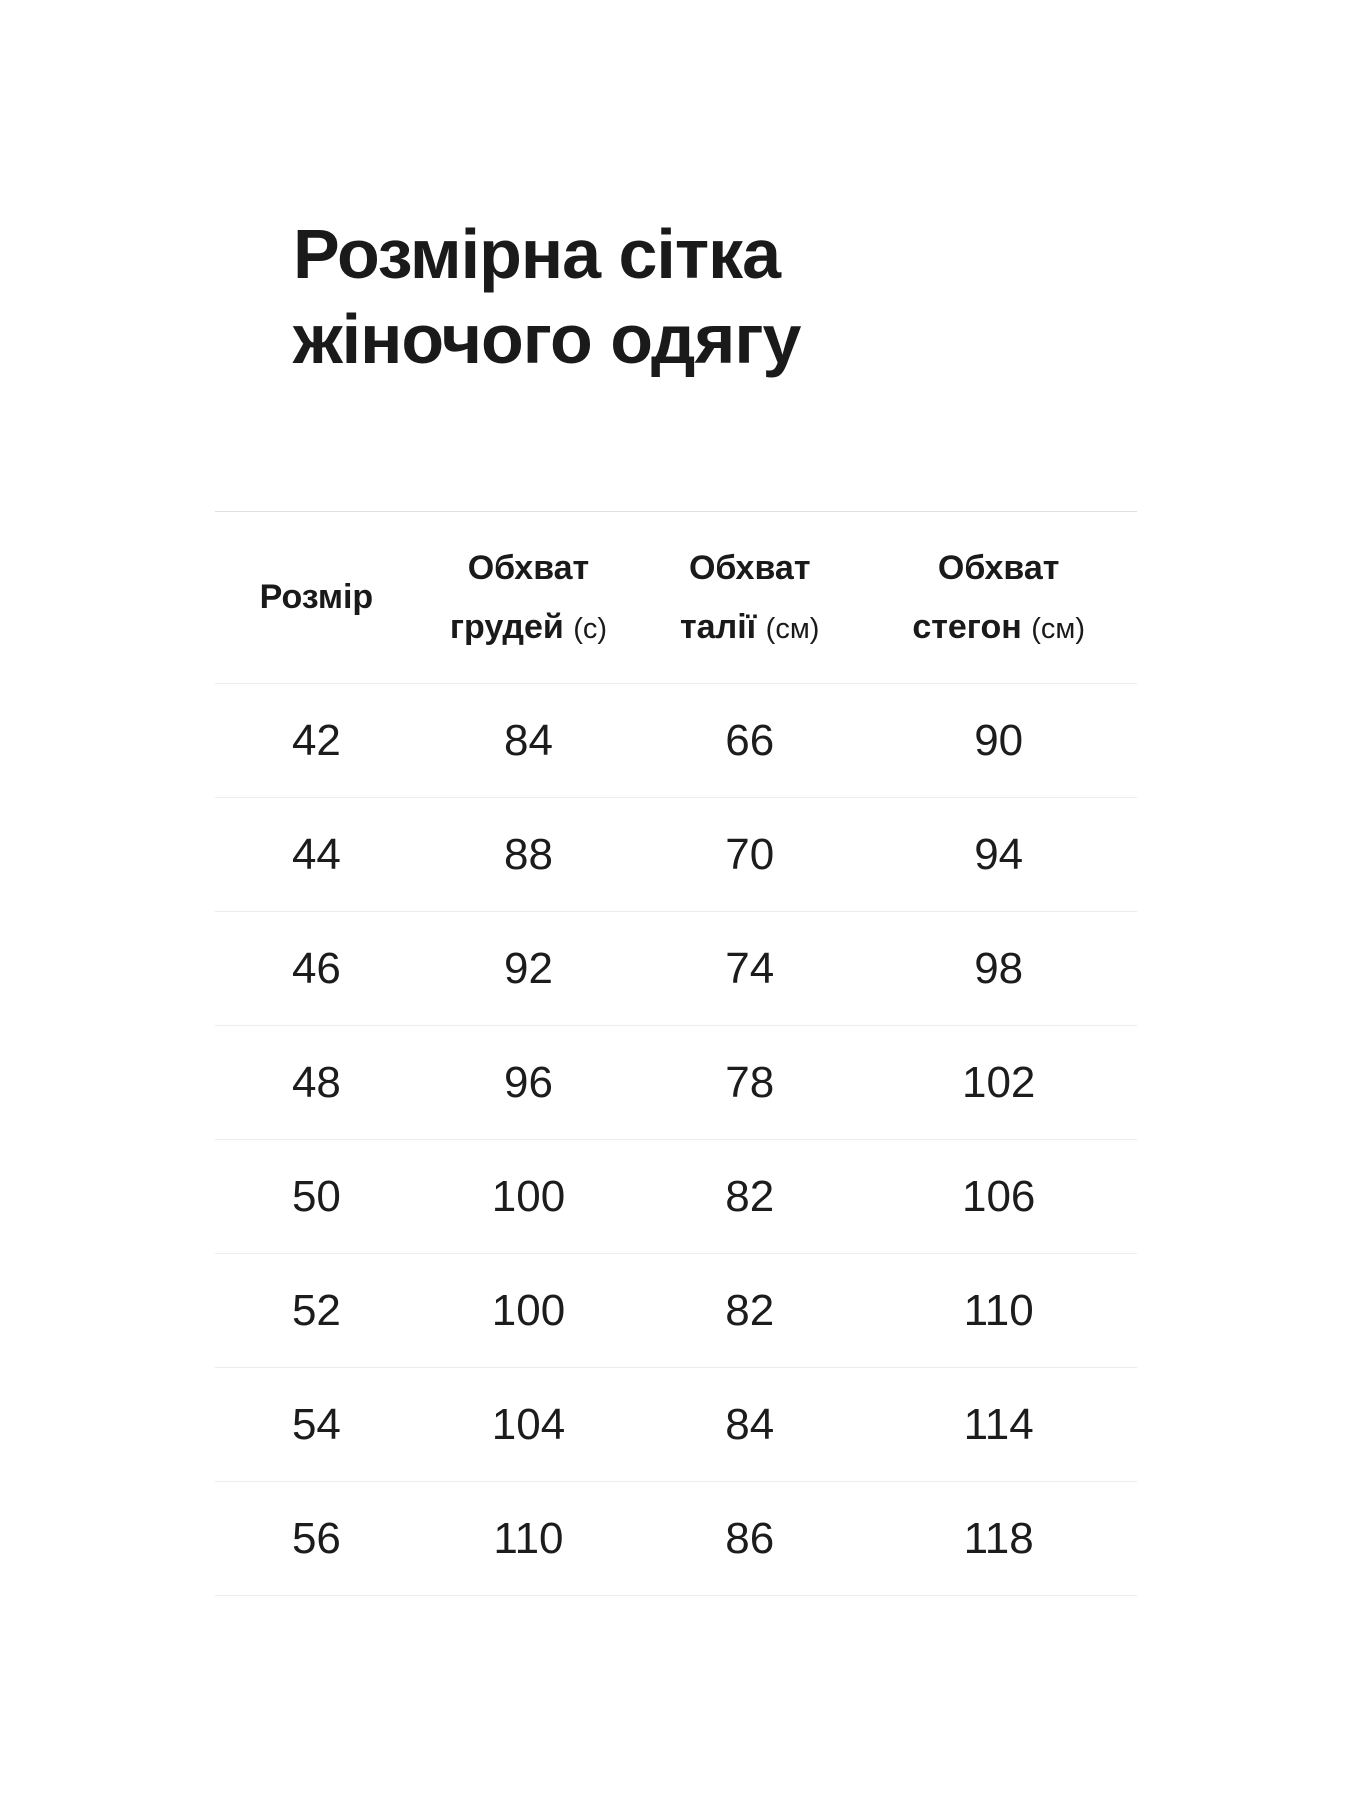  What do you see at coordinates (537, 254) in the screenshot?
I see `page-title-line-1: Розмірна сітка` at bounding box center [537, 254].